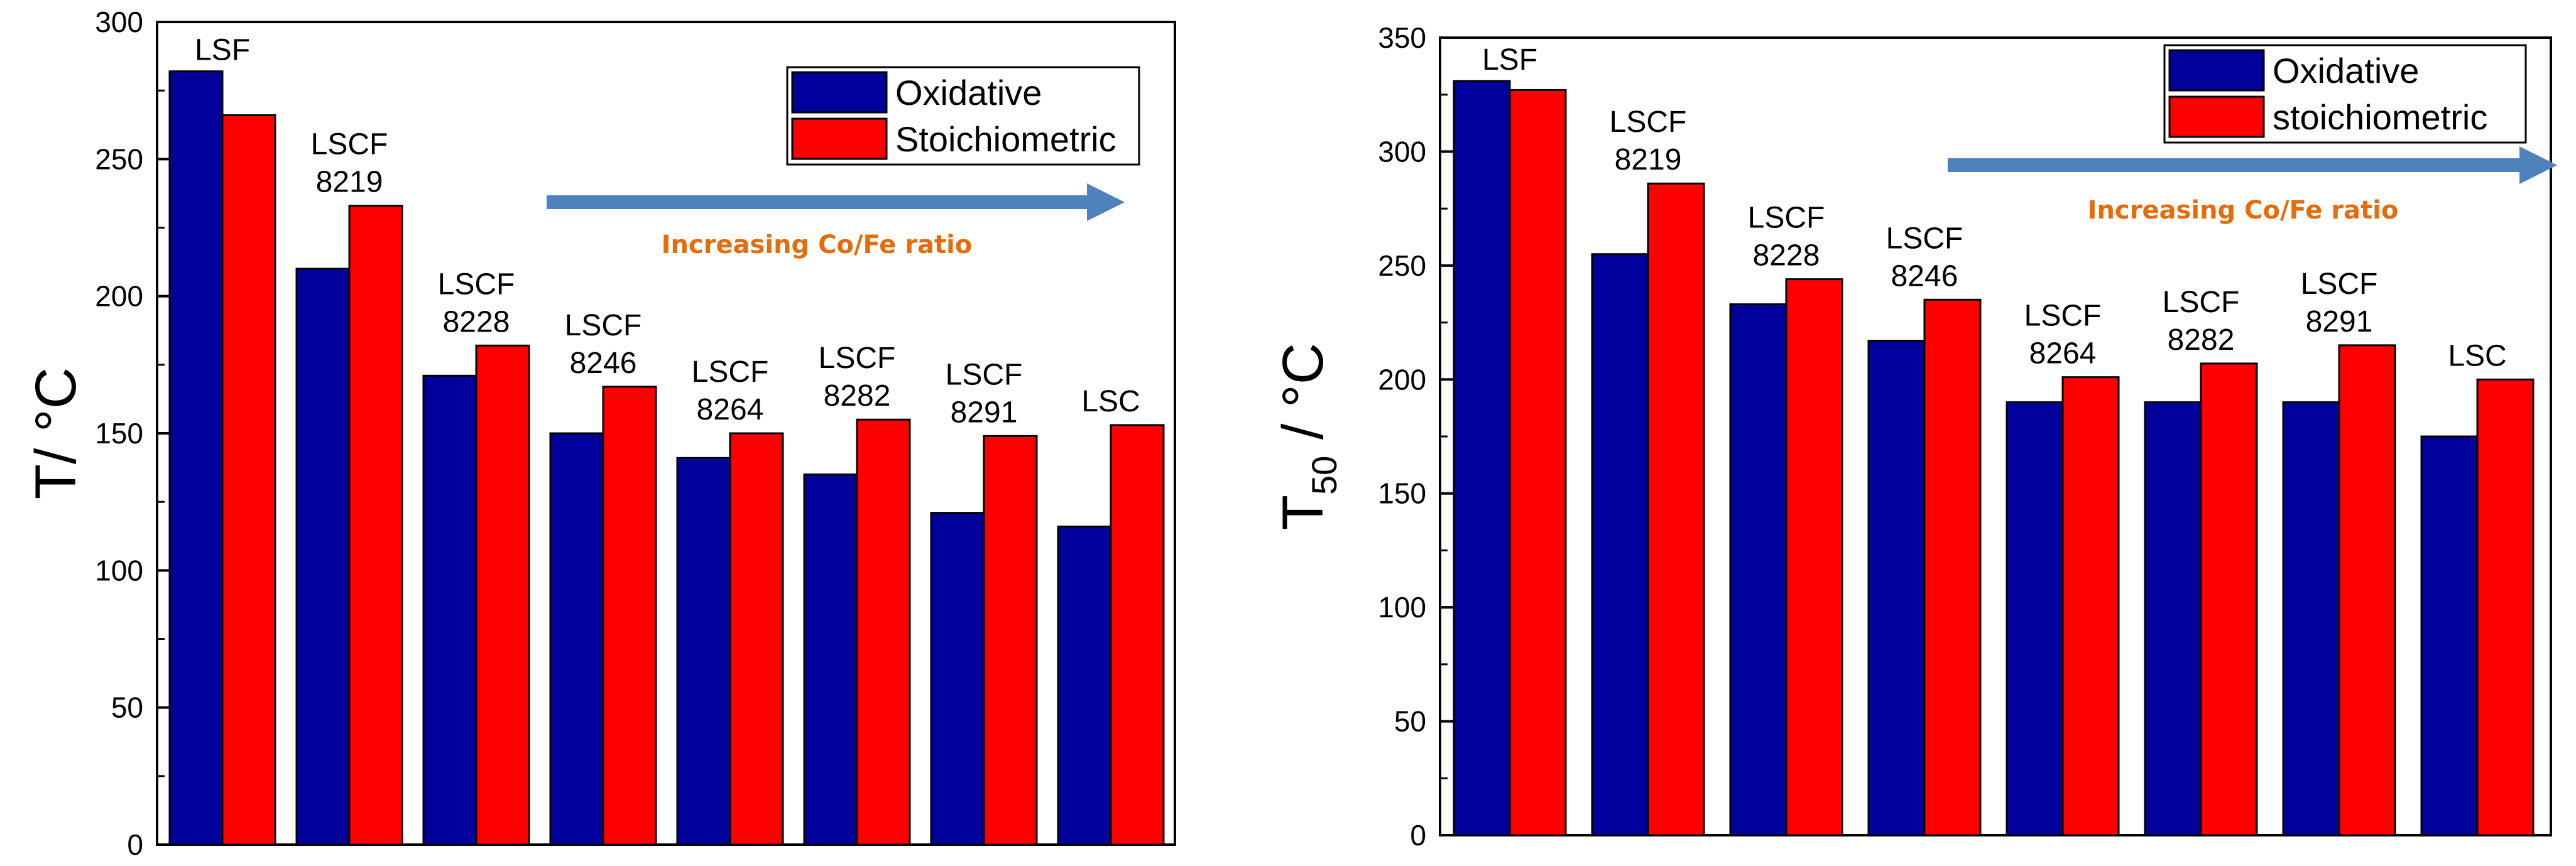  I want to click on y-axis-label-sub: 50, so click(1324, 475).